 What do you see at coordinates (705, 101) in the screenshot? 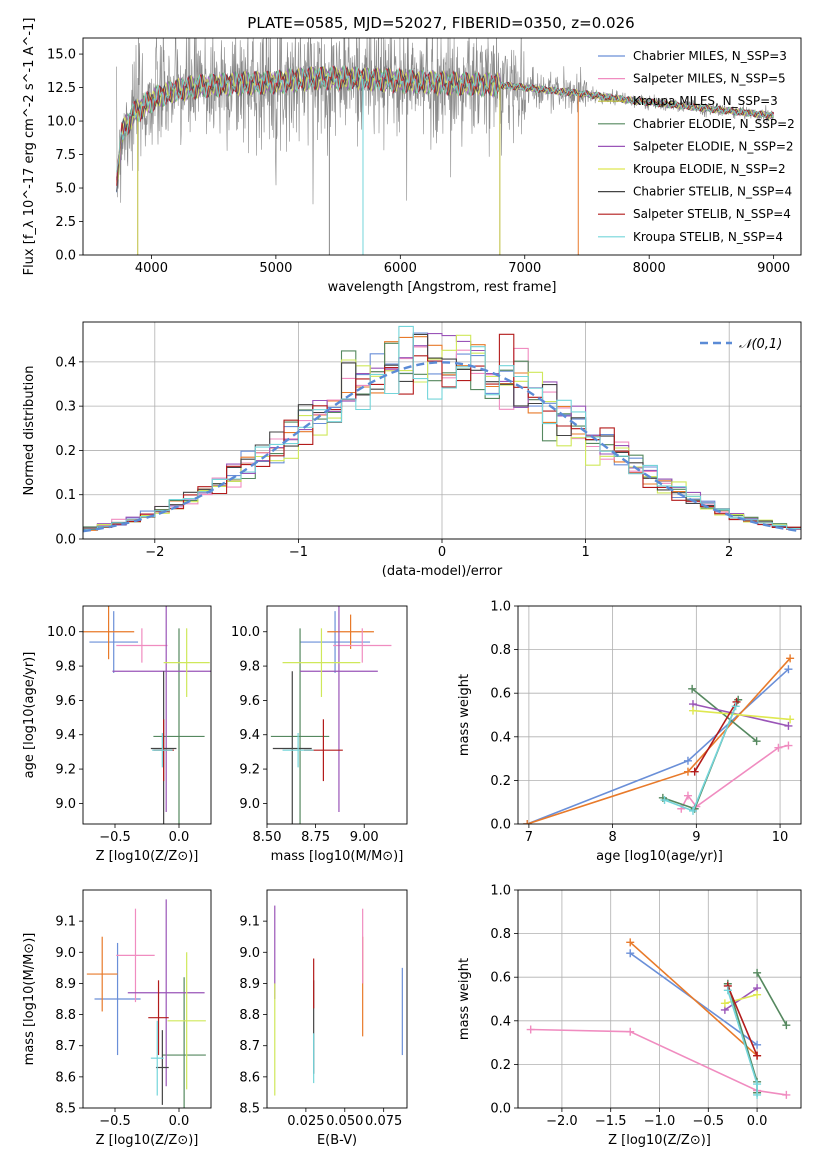
I see `legend-entry-label: Kroupa MILES, N_SSP=3` at bounding box center [705, 101].